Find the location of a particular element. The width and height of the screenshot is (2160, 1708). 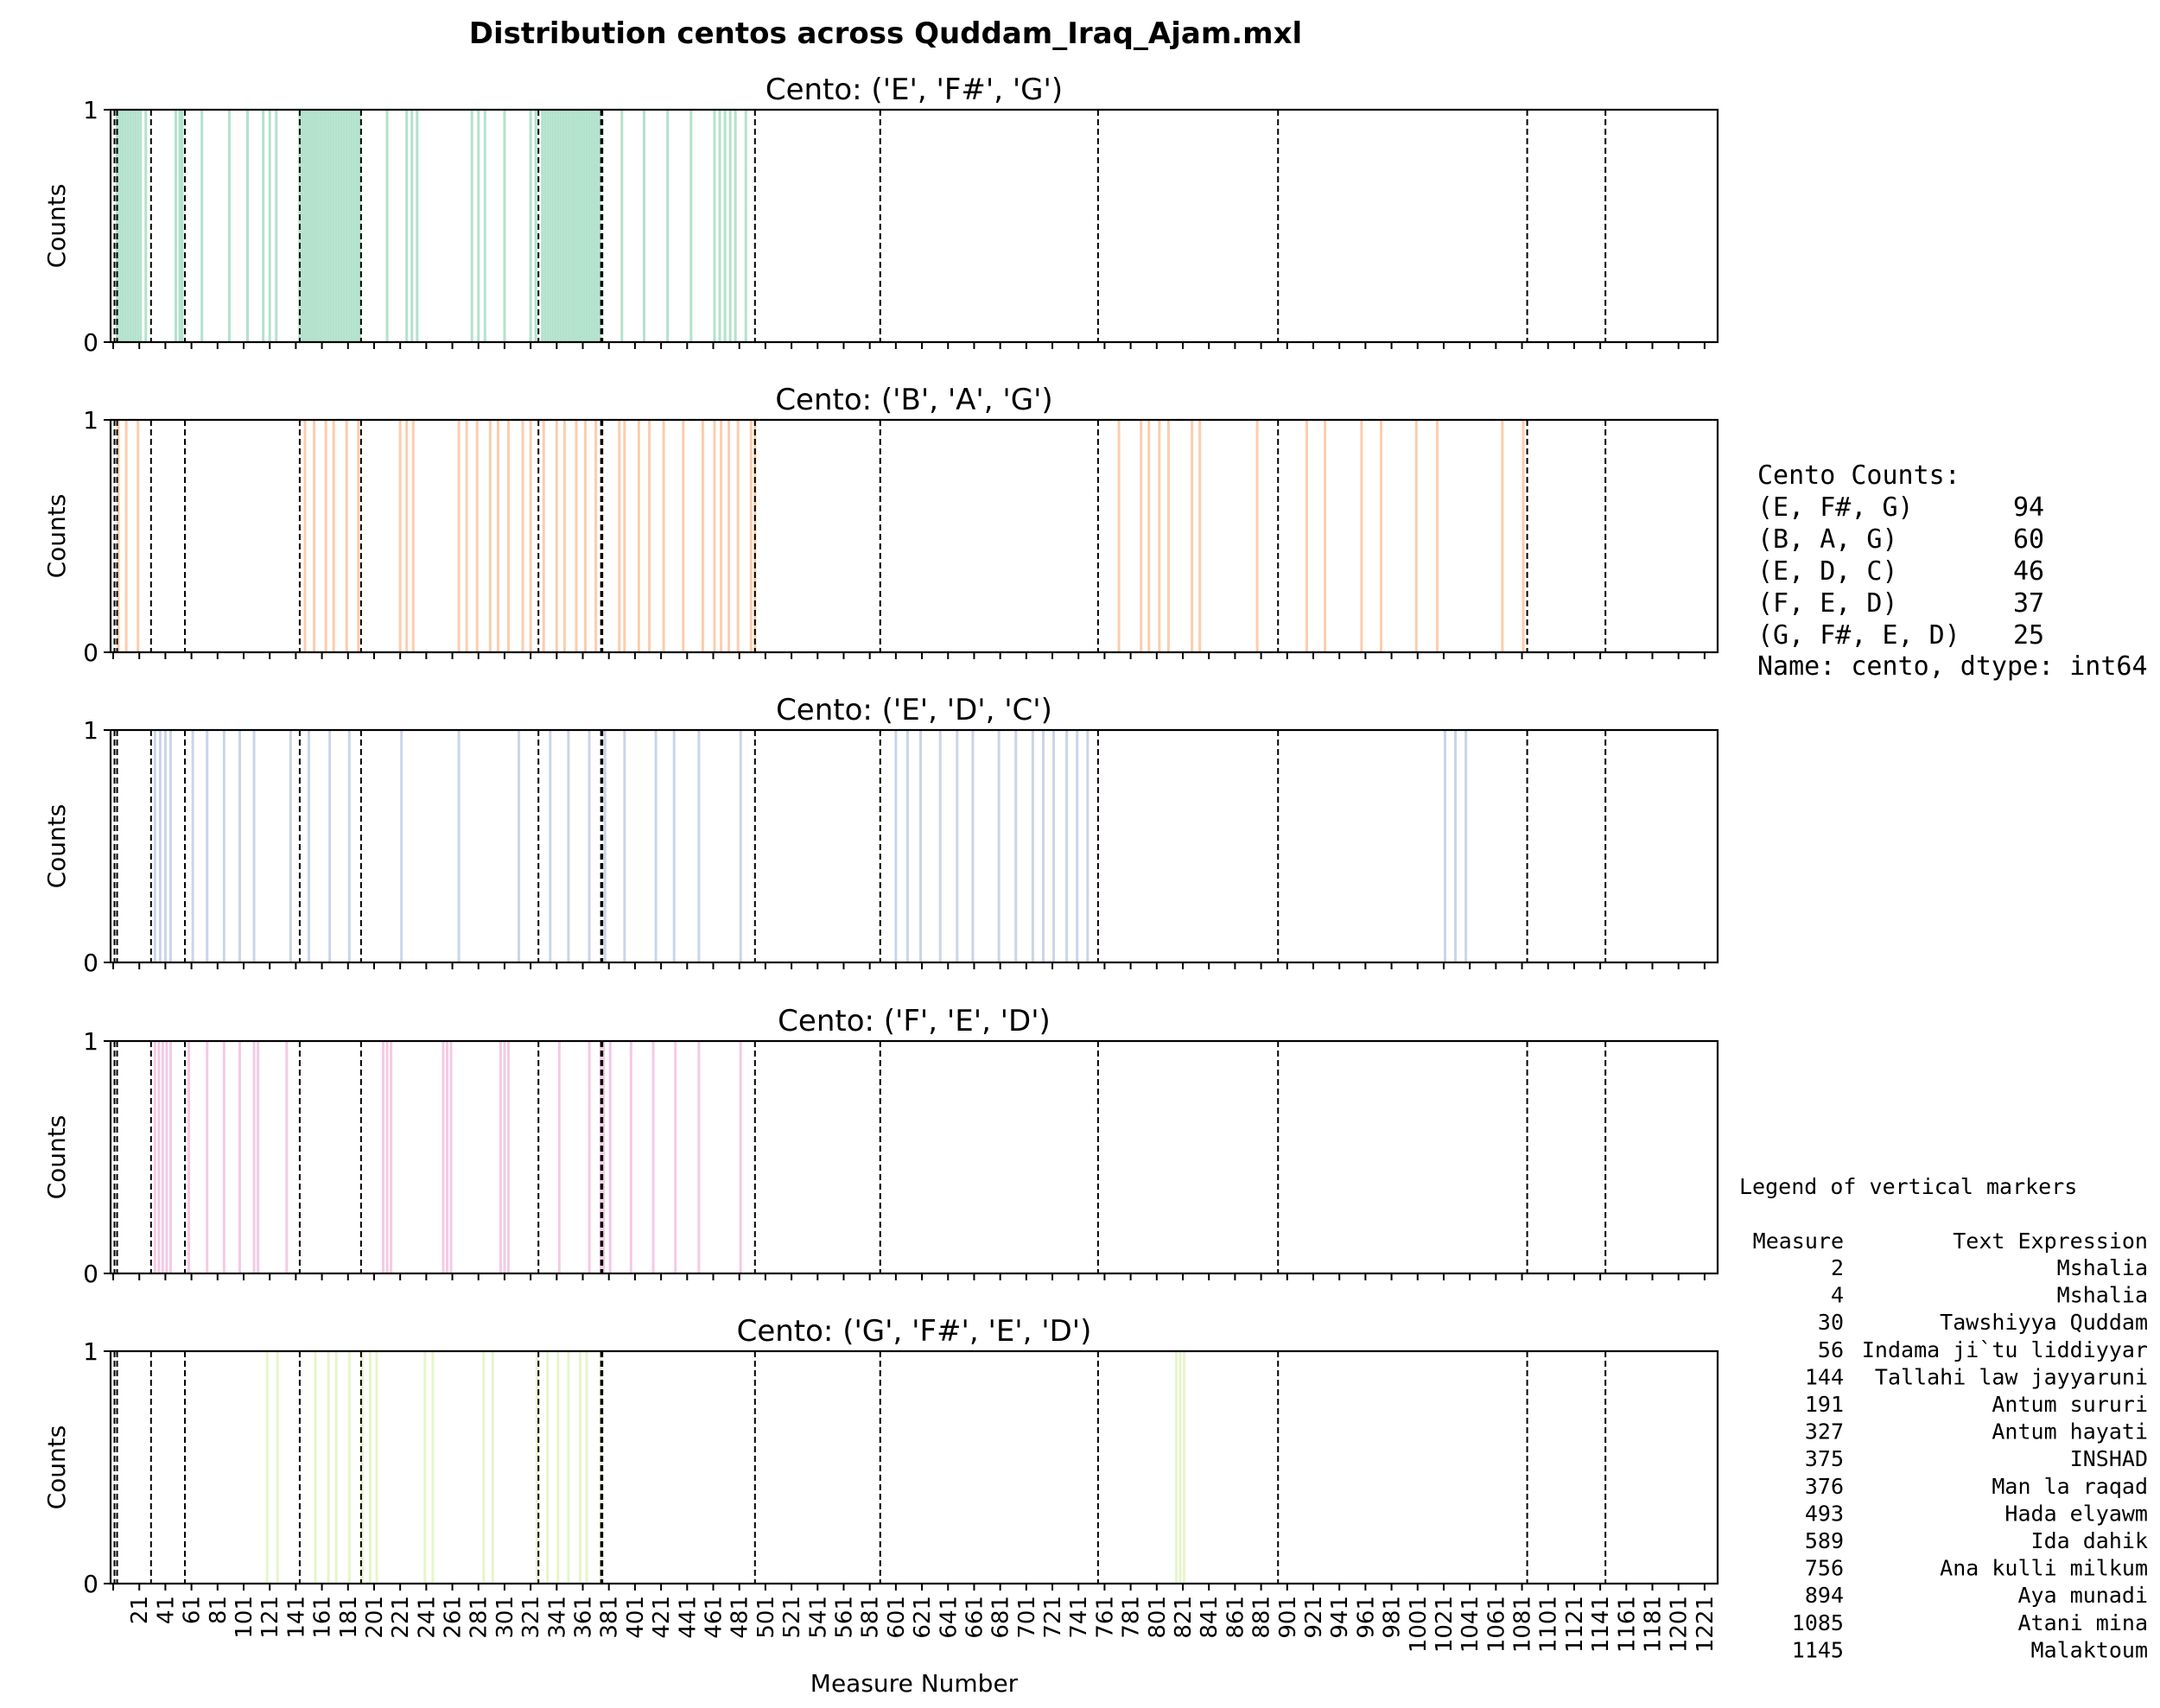

marker-legend-text: Ida dahik is located at coordinates (2089, 1540).